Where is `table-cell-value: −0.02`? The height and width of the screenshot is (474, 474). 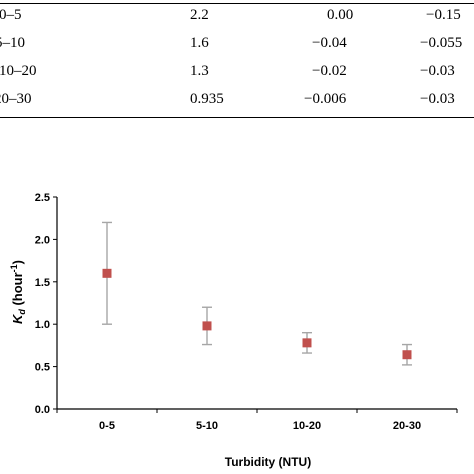
table-cell-value: −0.02 is located at coordinates (329, 71).